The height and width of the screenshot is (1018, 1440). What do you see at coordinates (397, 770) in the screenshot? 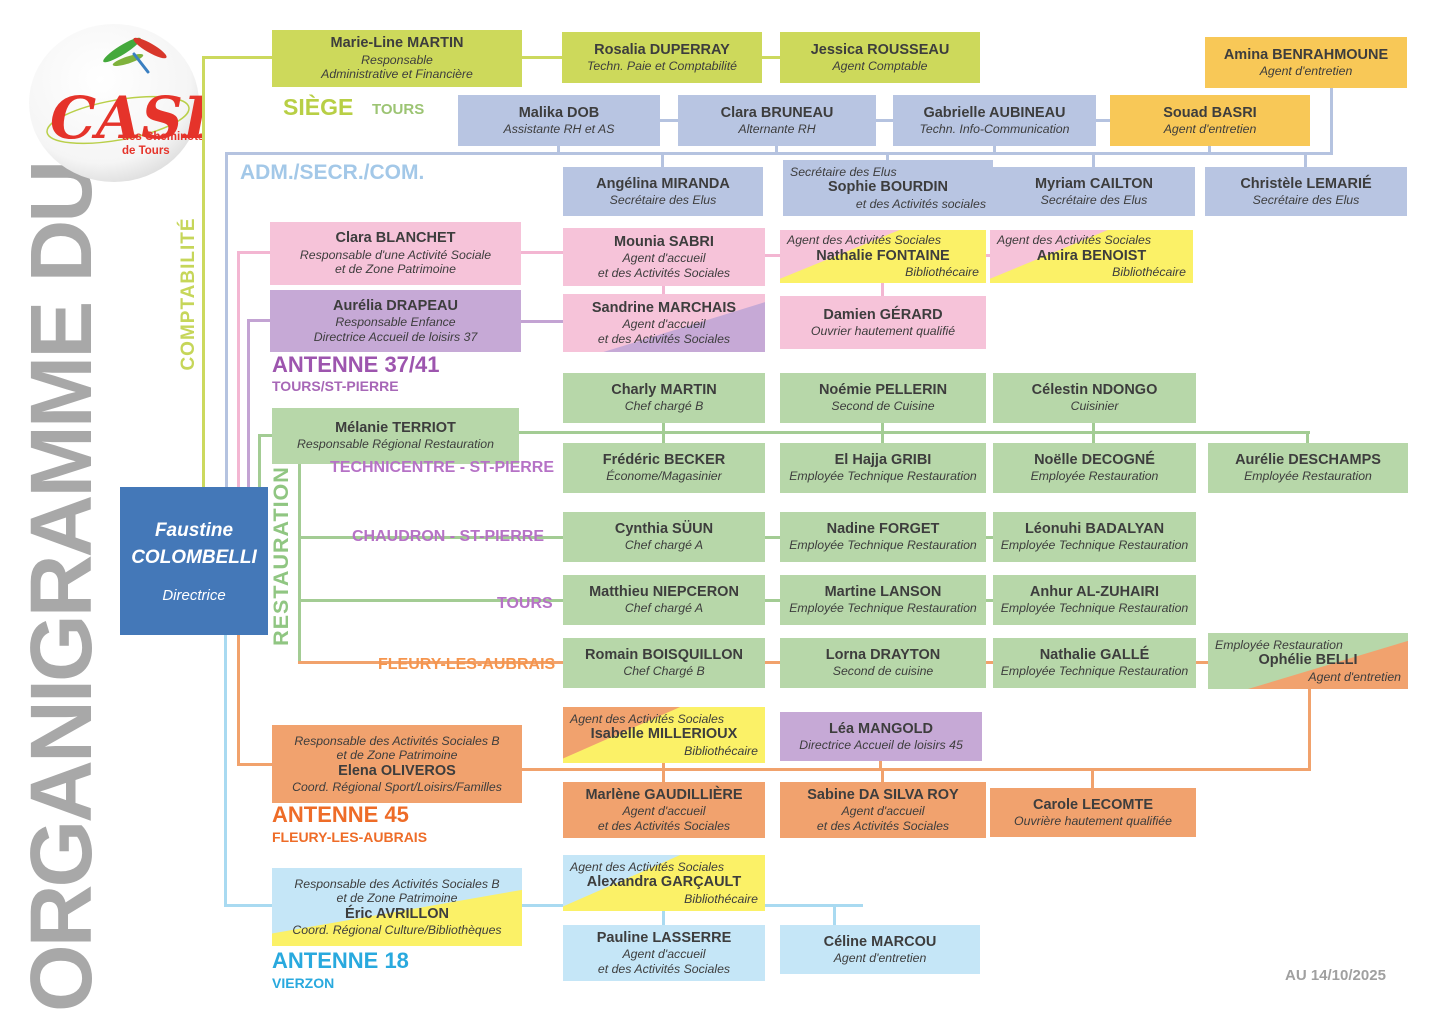
I see `person-name: Elena OLIVEROS` at bounding box center [397, 770].